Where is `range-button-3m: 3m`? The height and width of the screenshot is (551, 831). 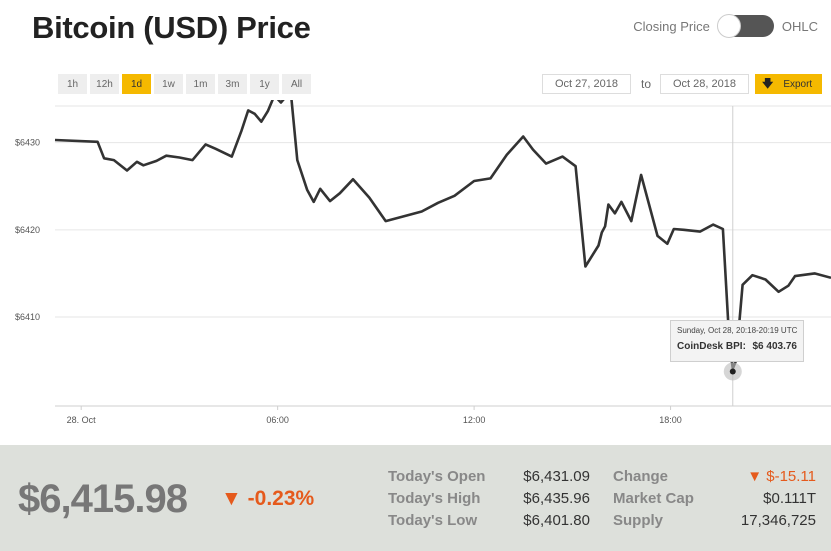 range-button-3m: 3m is located at coordinates (232, 84).